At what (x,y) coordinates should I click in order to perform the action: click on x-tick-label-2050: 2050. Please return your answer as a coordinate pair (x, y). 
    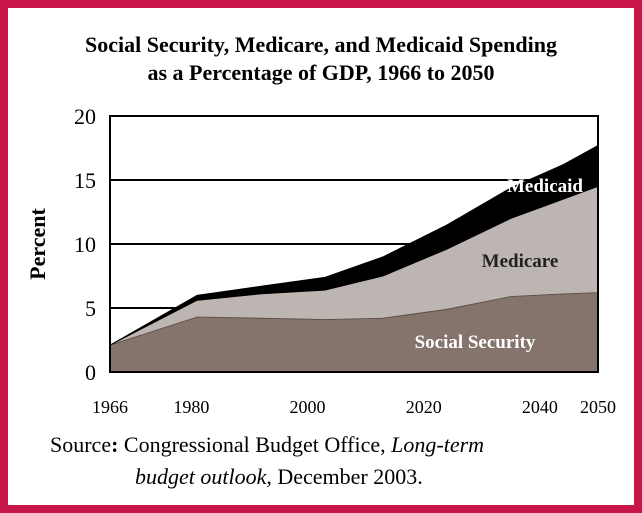
    Looking at the image, I should click on (598, 407).